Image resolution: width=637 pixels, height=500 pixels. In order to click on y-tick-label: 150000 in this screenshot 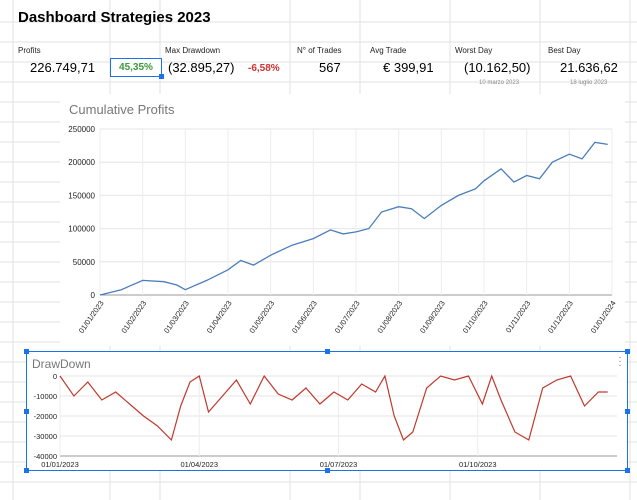, I will do `click(81, 195)`.